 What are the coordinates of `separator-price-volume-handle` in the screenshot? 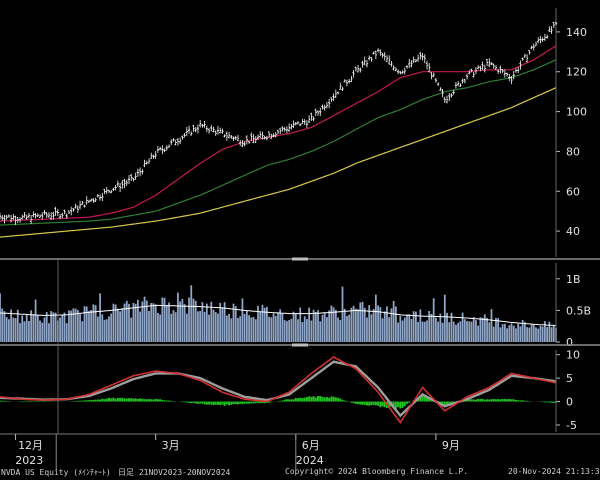 It's located at (300, 259).